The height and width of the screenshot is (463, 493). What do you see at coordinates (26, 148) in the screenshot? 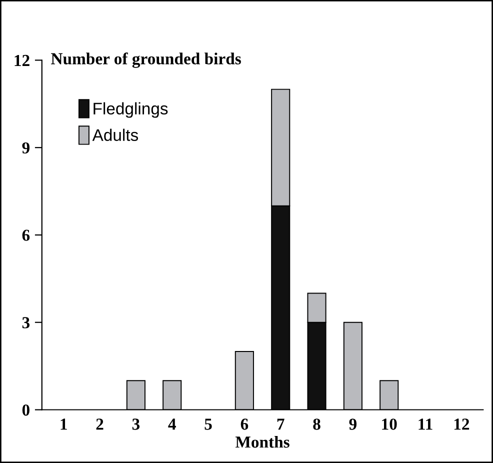
I see `y-tick-label: 9` at bounding box center [26, 148].